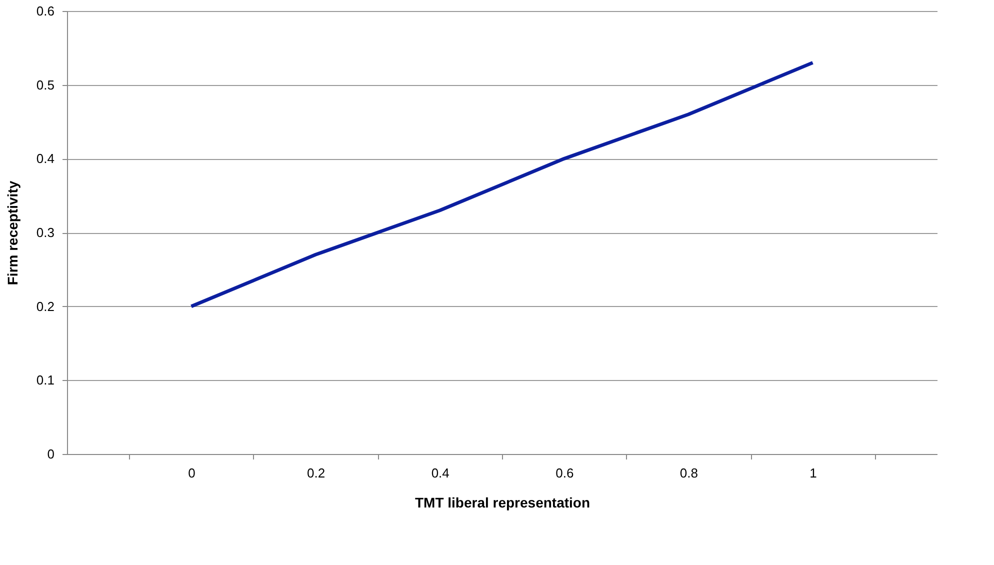  Describe the element at coordinates (45, 158) in the screenshot. I see `y-tick-label: 0.4` at that location.